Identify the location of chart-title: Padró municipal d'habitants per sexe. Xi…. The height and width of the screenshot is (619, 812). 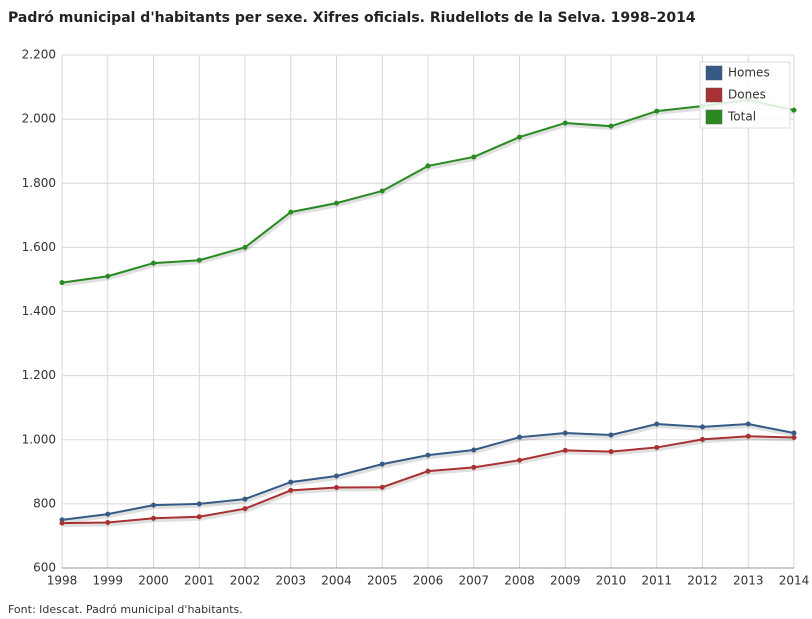
(352, 18).